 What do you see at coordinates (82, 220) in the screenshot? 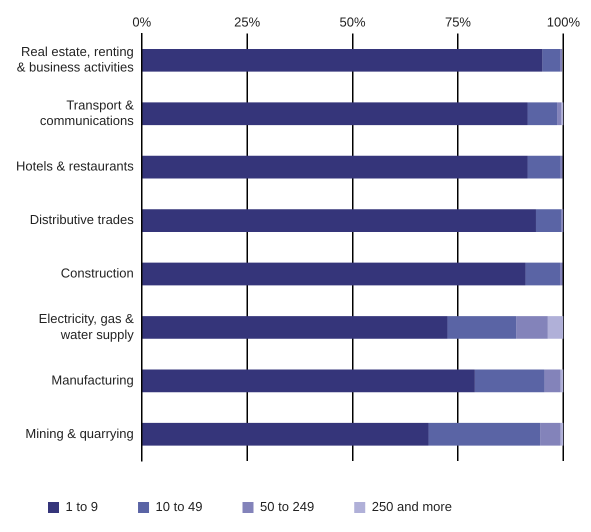
I see `y-tick-label: Distributive trades` at bounding box center [82, 220].